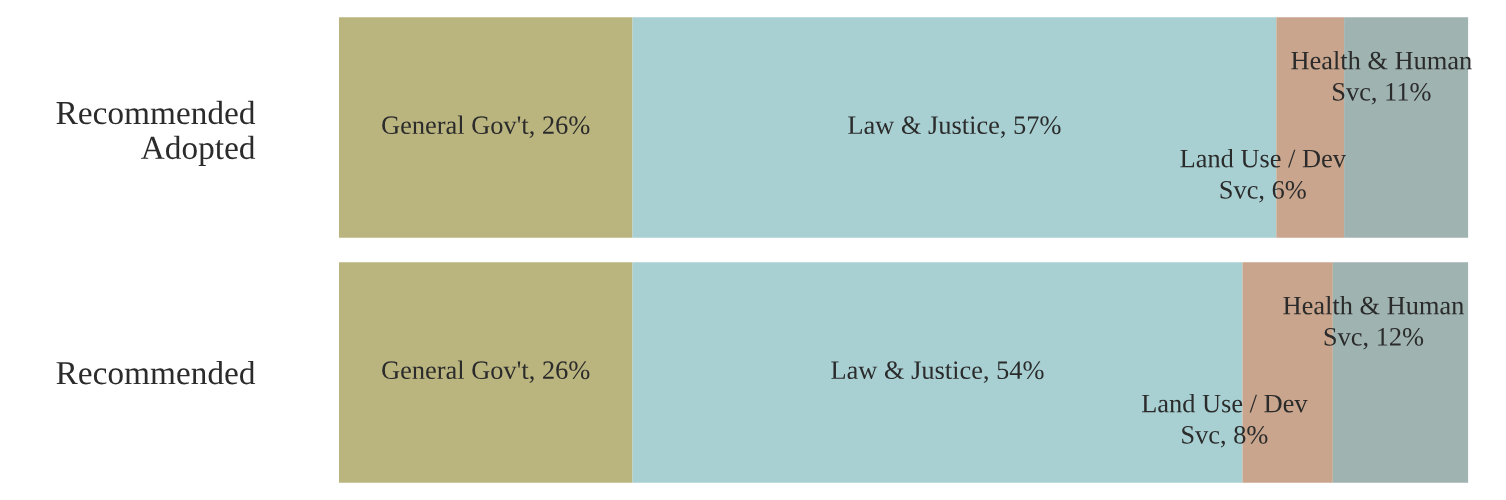 The height and width of the screenshot is (500, 1506). I want to click on data-label: Health & Human Svc, 12%, so click(1373, 322).